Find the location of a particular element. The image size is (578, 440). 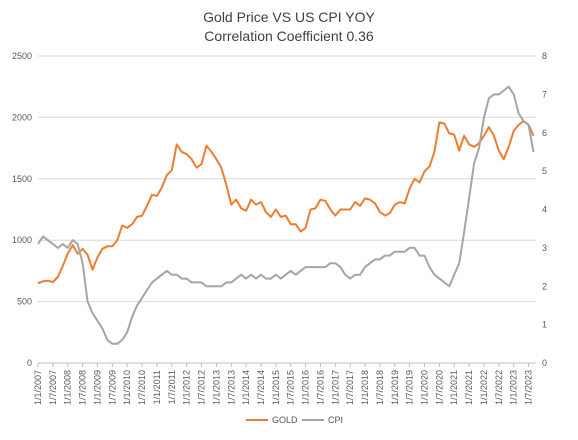

x-tick-label: 1/1/2014 is located at coordinates (246, 387).